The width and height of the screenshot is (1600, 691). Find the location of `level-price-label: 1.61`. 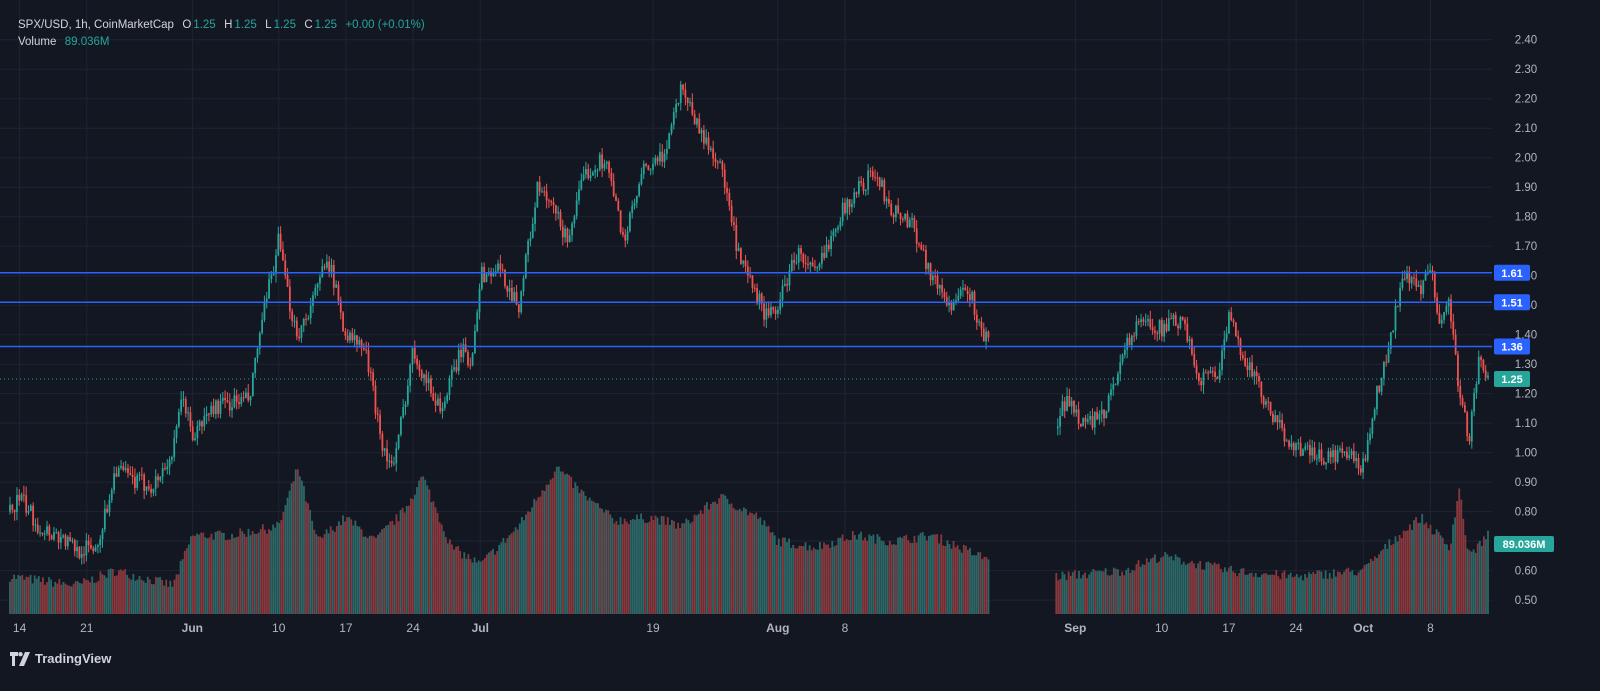

level-price-label: 1.61 is located at coordinates (1511, 274).